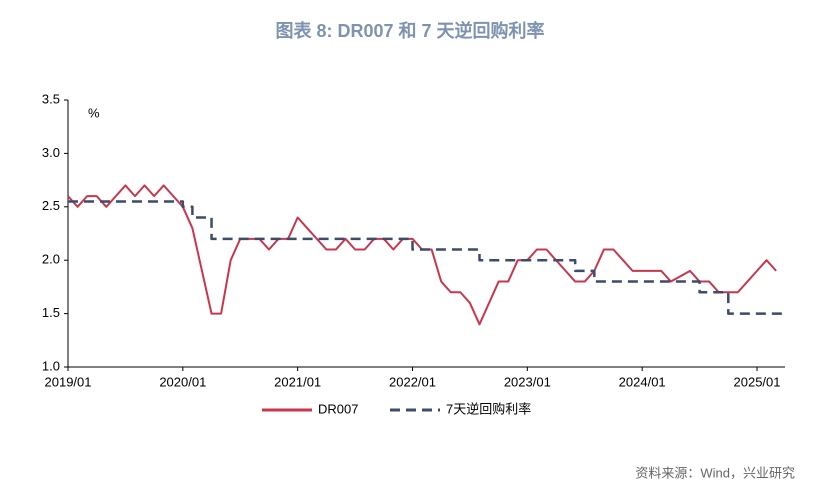  Describe the element at coordinates (757, 381) in the screenshot. I see `x-tick-label: 2025/01` at that location.